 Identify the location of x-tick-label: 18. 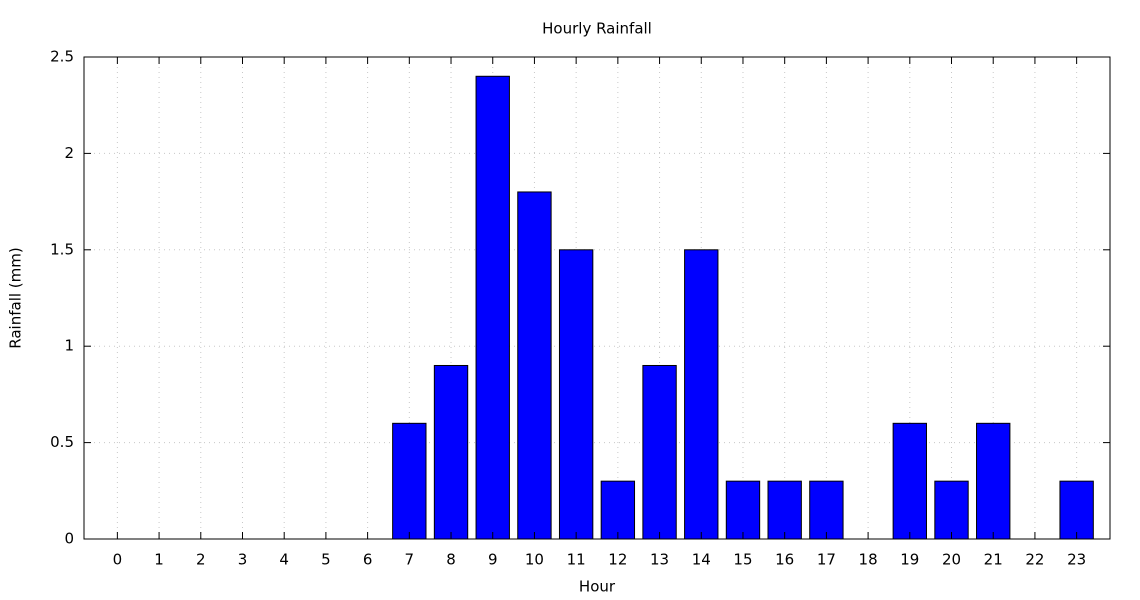
(868, 560).